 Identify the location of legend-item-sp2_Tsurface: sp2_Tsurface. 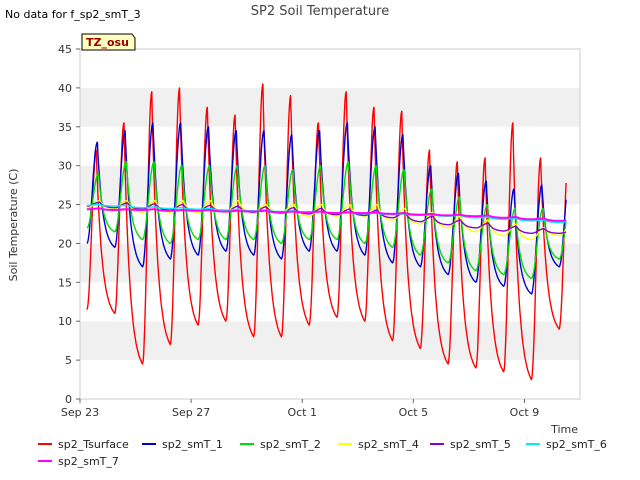
(93, 444).